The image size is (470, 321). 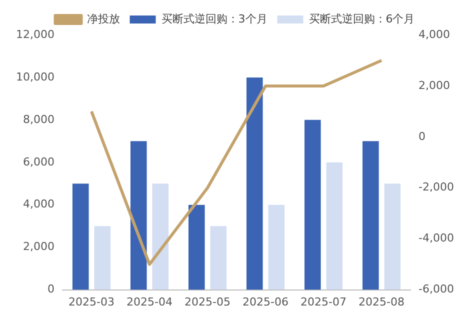 I want to click on y-tick-label: 0, so click(x=50, y=289).